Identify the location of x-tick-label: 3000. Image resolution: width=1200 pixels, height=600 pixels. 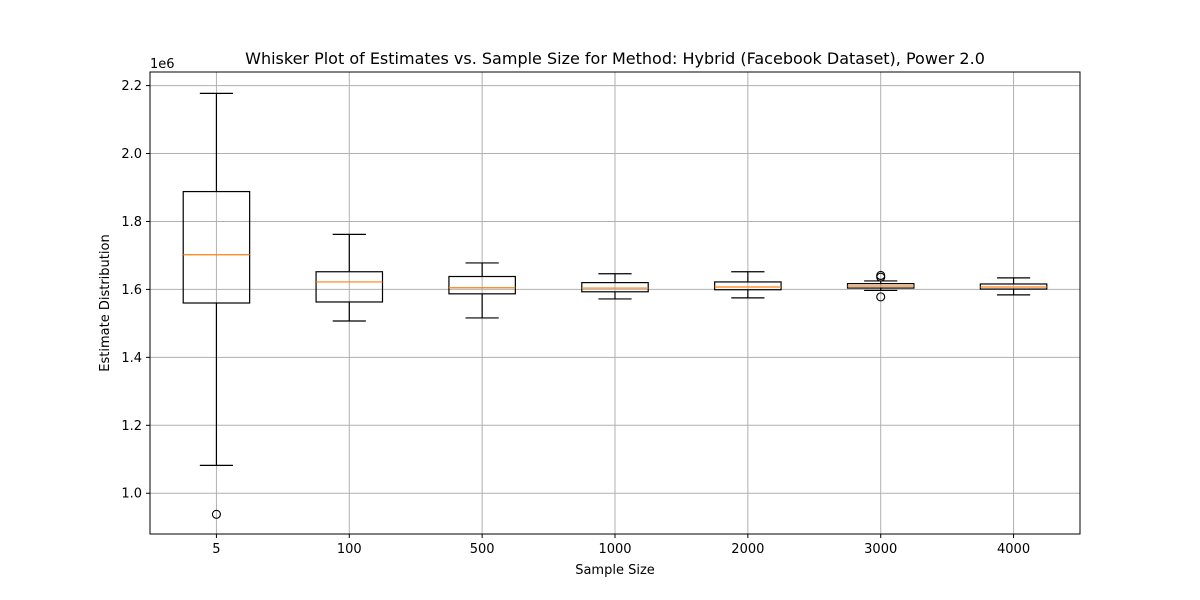
(880, 549).